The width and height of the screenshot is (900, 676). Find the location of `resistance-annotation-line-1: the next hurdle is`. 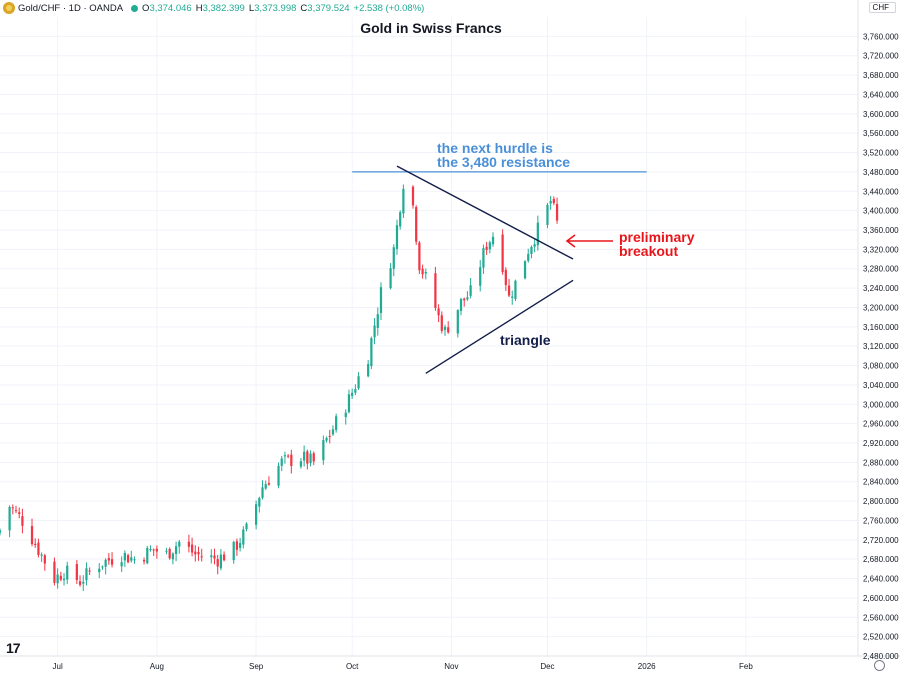

resistance-annotation-line-1: the next hurdle is is located at coordinates (495, 148).